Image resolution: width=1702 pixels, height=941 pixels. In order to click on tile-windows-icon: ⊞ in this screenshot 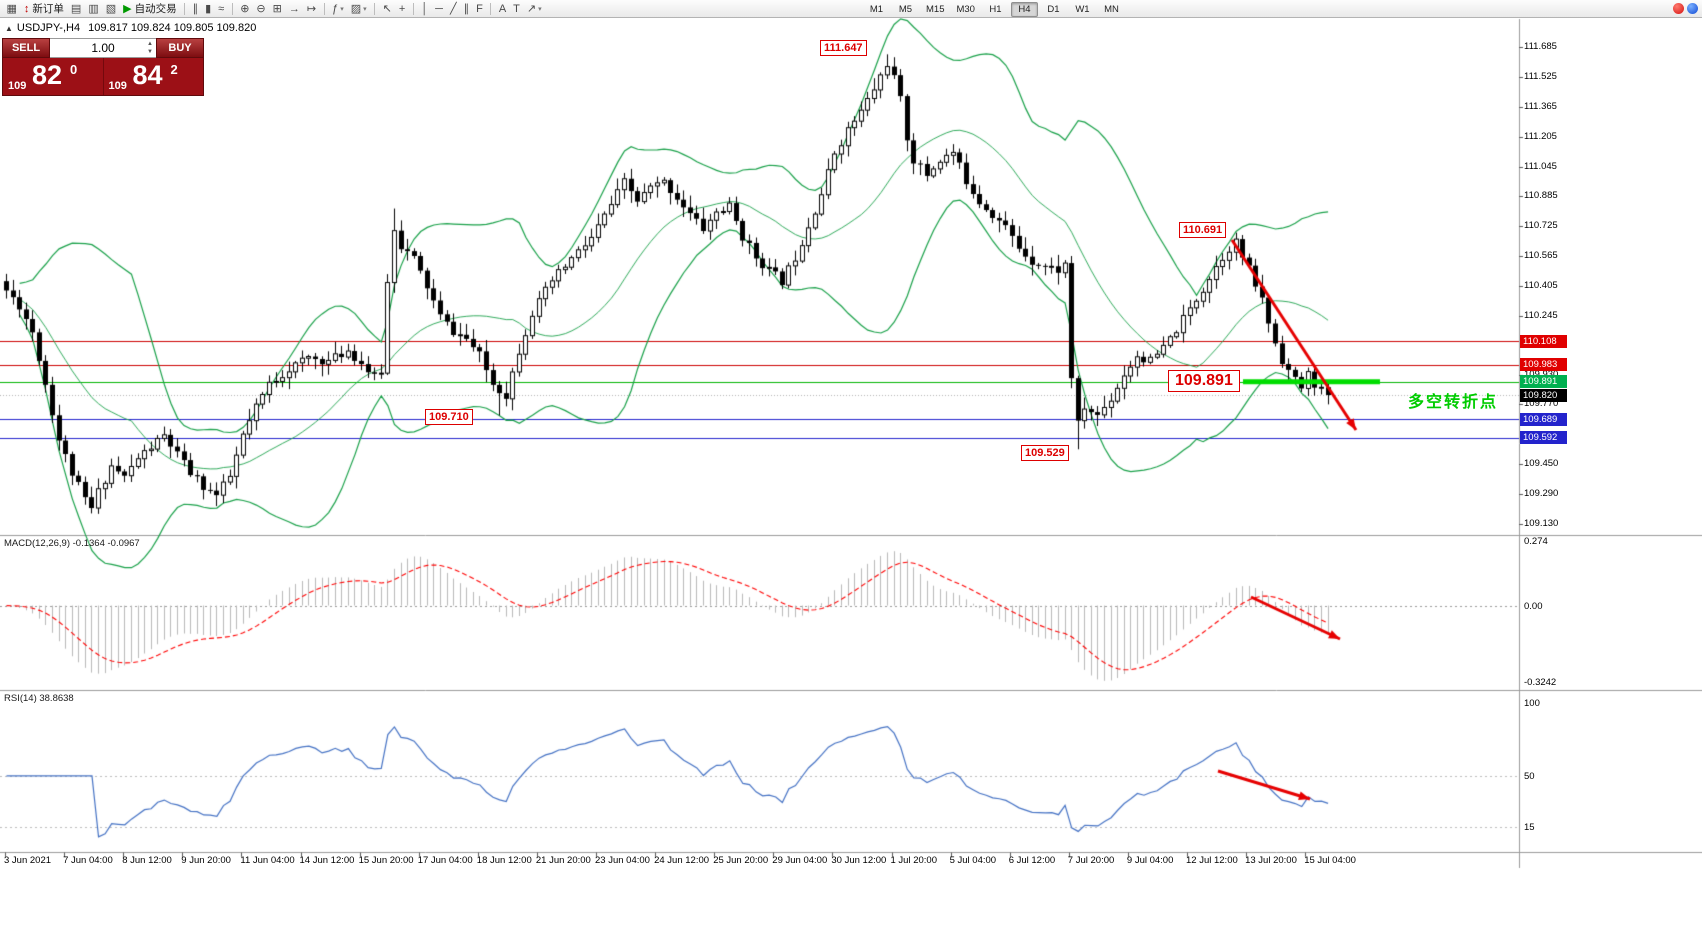, I will do `click(277, 8)`.